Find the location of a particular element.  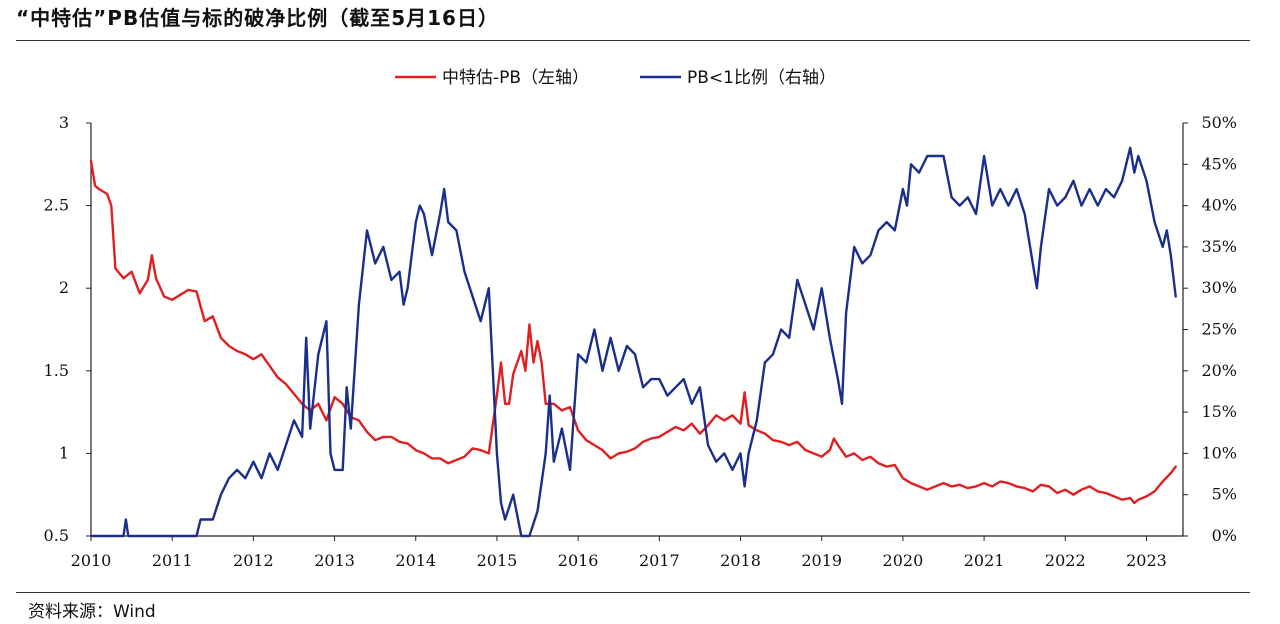

right-tick-label: 45% is located at coordinates (1219, 163).